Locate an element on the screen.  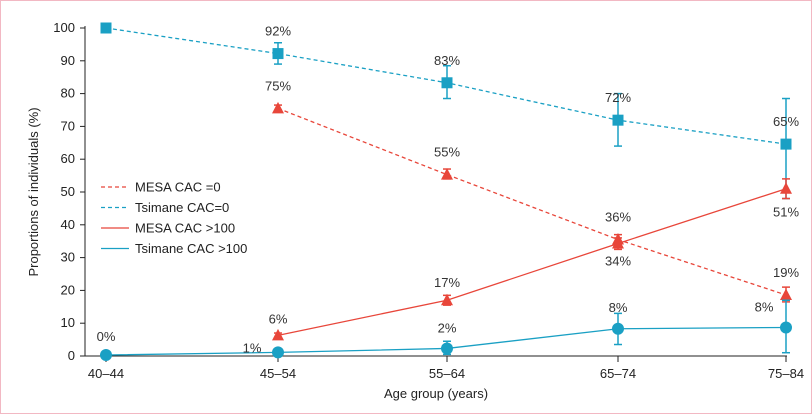
x-tick-label: 40–44 is located at coordinates (106, 373).